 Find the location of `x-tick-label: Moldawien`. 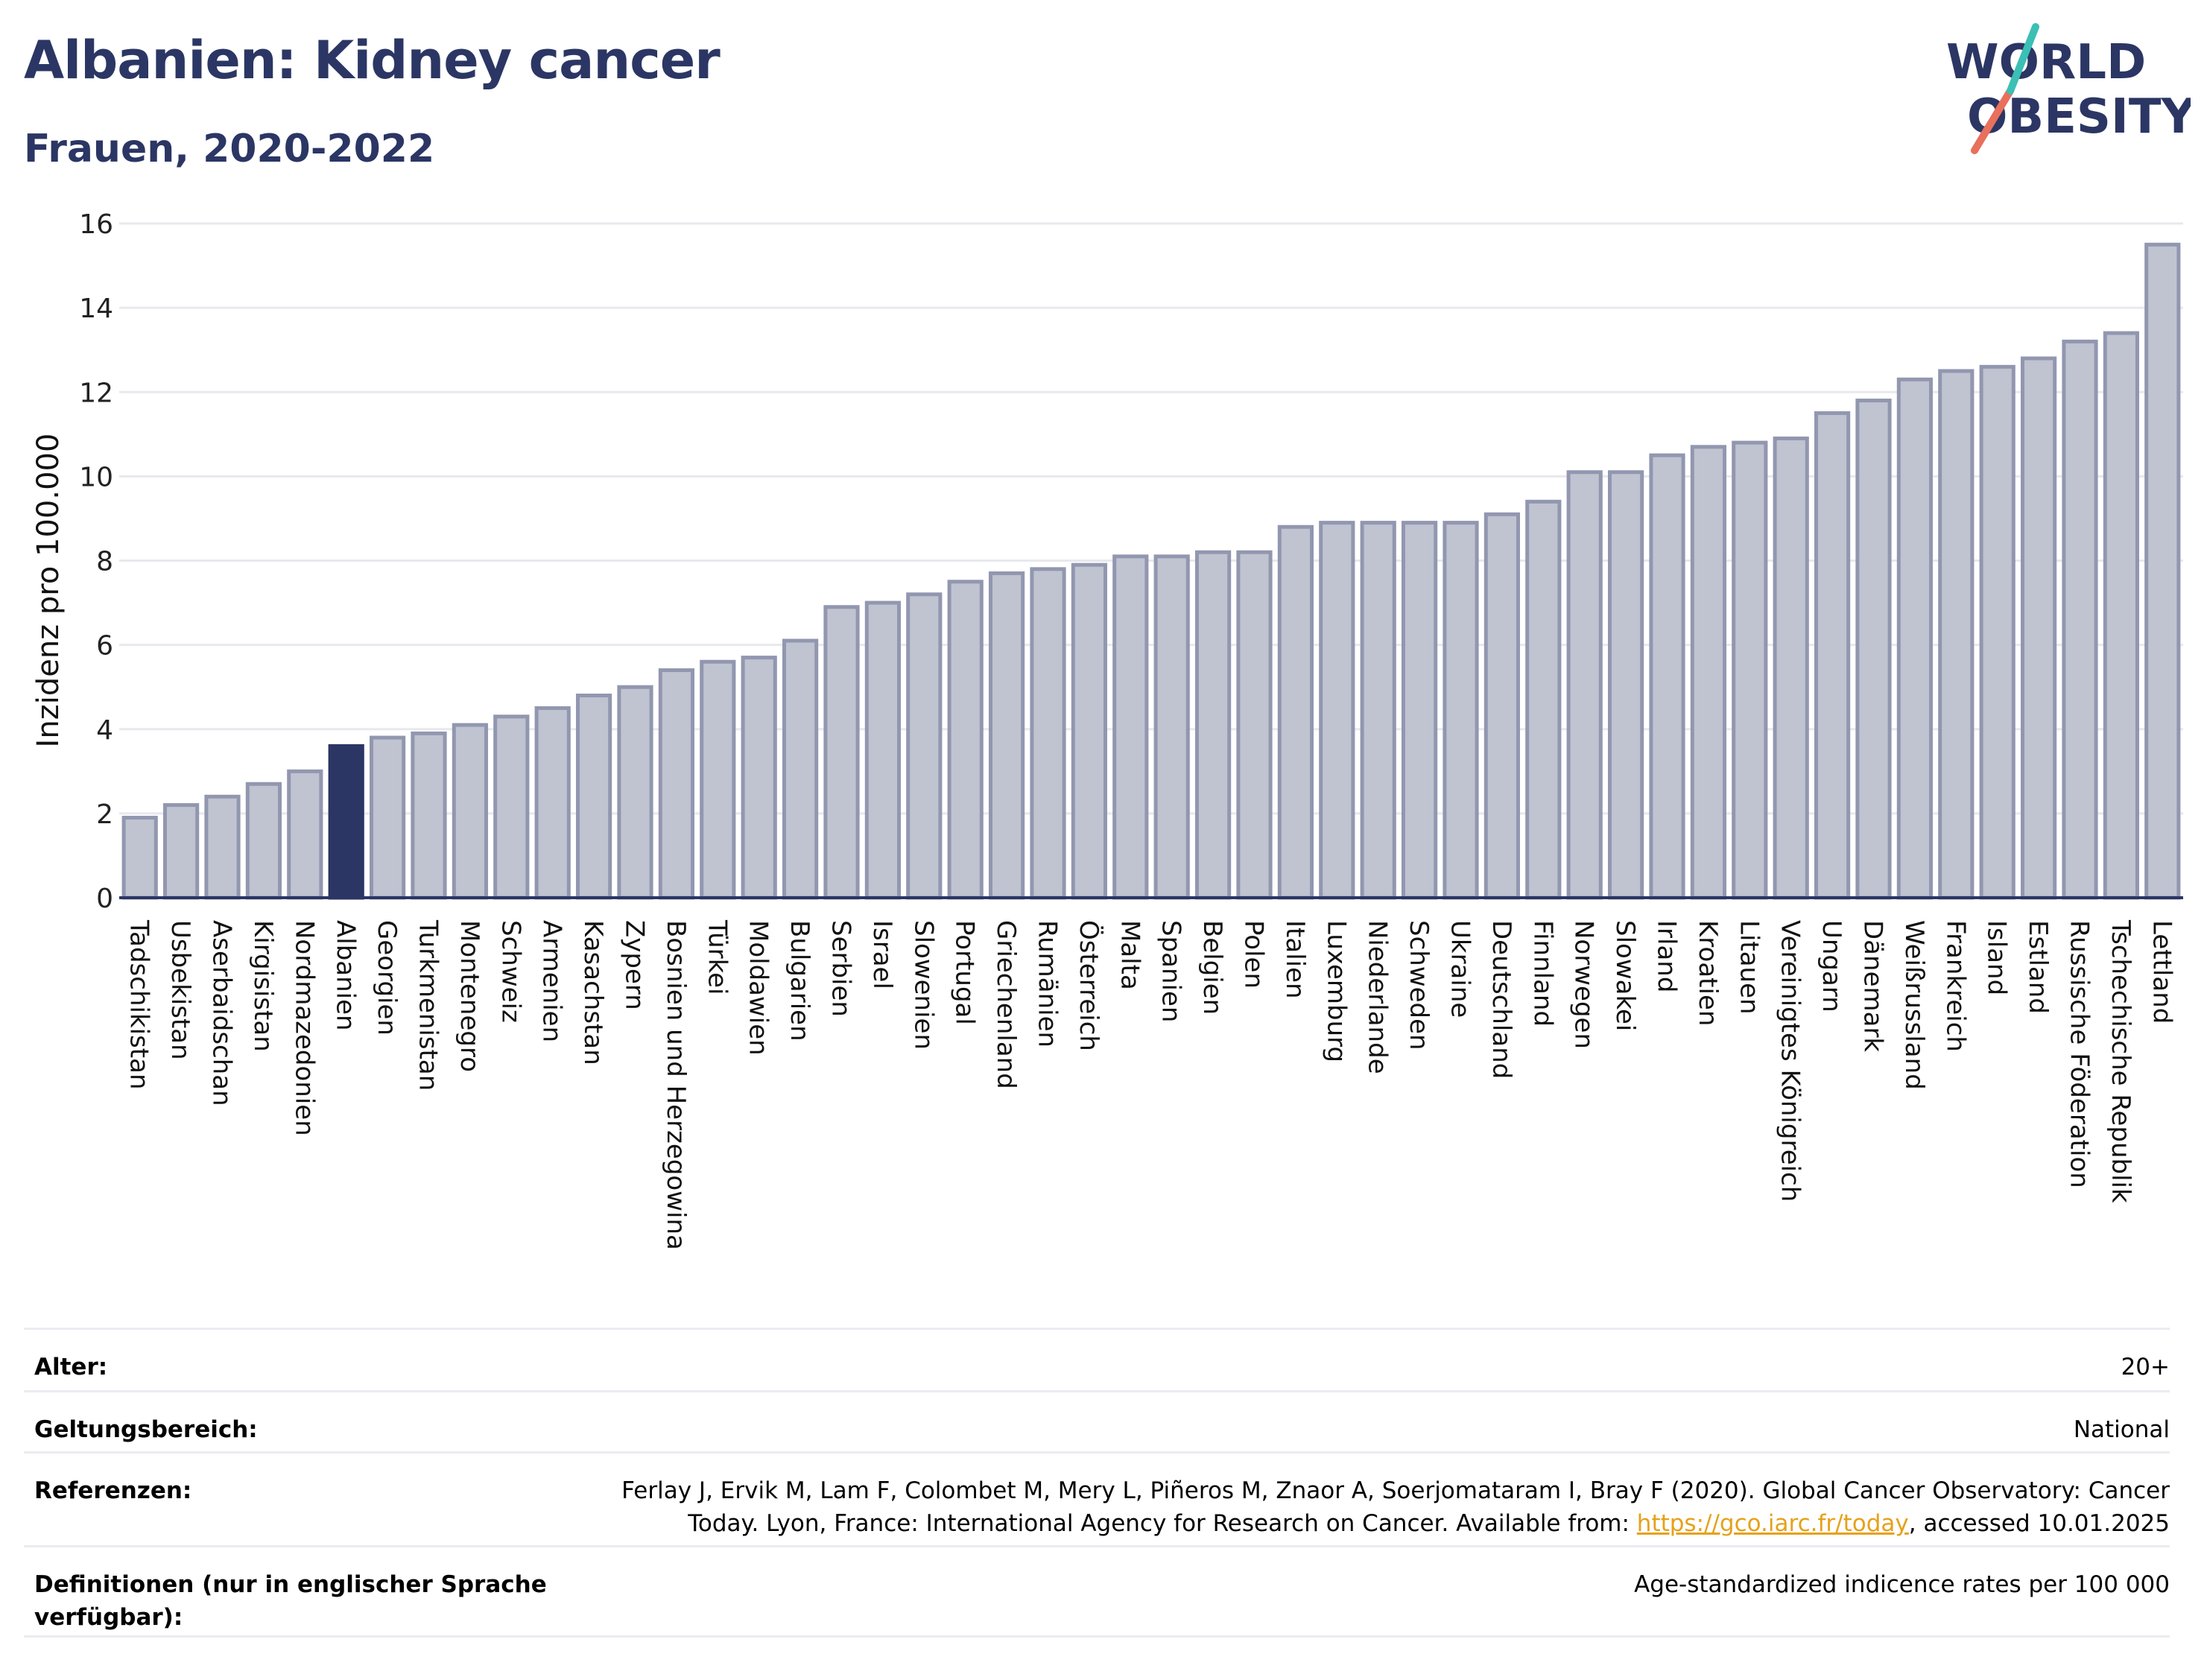

x-tick-label: Moldawien is located at coordinates (758, 988).